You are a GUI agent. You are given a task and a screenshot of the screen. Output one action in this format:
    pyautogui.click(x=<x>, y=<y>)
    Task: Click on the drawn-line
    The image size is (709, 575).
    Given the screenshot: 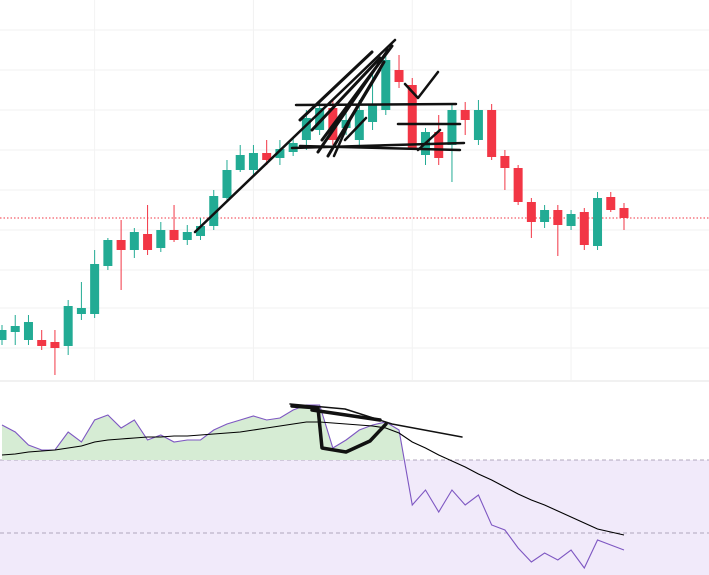 What is the action you would take?
    pyautogui.click(x=295, y=136)
    